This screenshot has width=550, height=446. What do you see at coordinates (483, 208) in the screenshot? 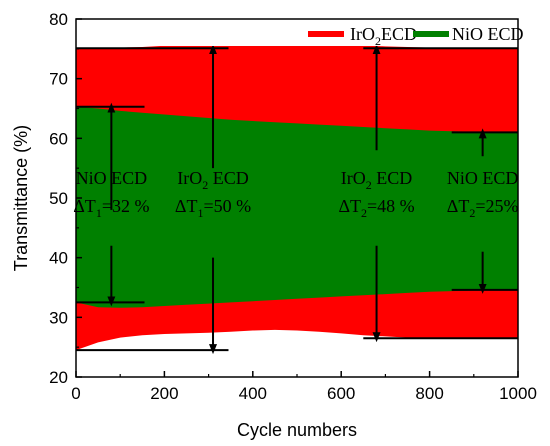
I see `annotation-value: ΔT2=25%` at bounding box center [483, 208].